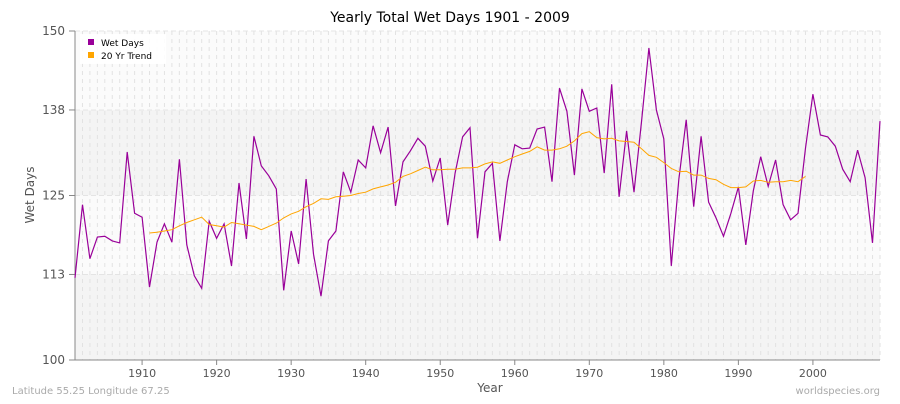 This screenshot has width=900, height=404. What do you see at coordinates (30, 194) in the screenshot?
I see `y-axis-label: Wet Days` at bounding box center [30, 194].